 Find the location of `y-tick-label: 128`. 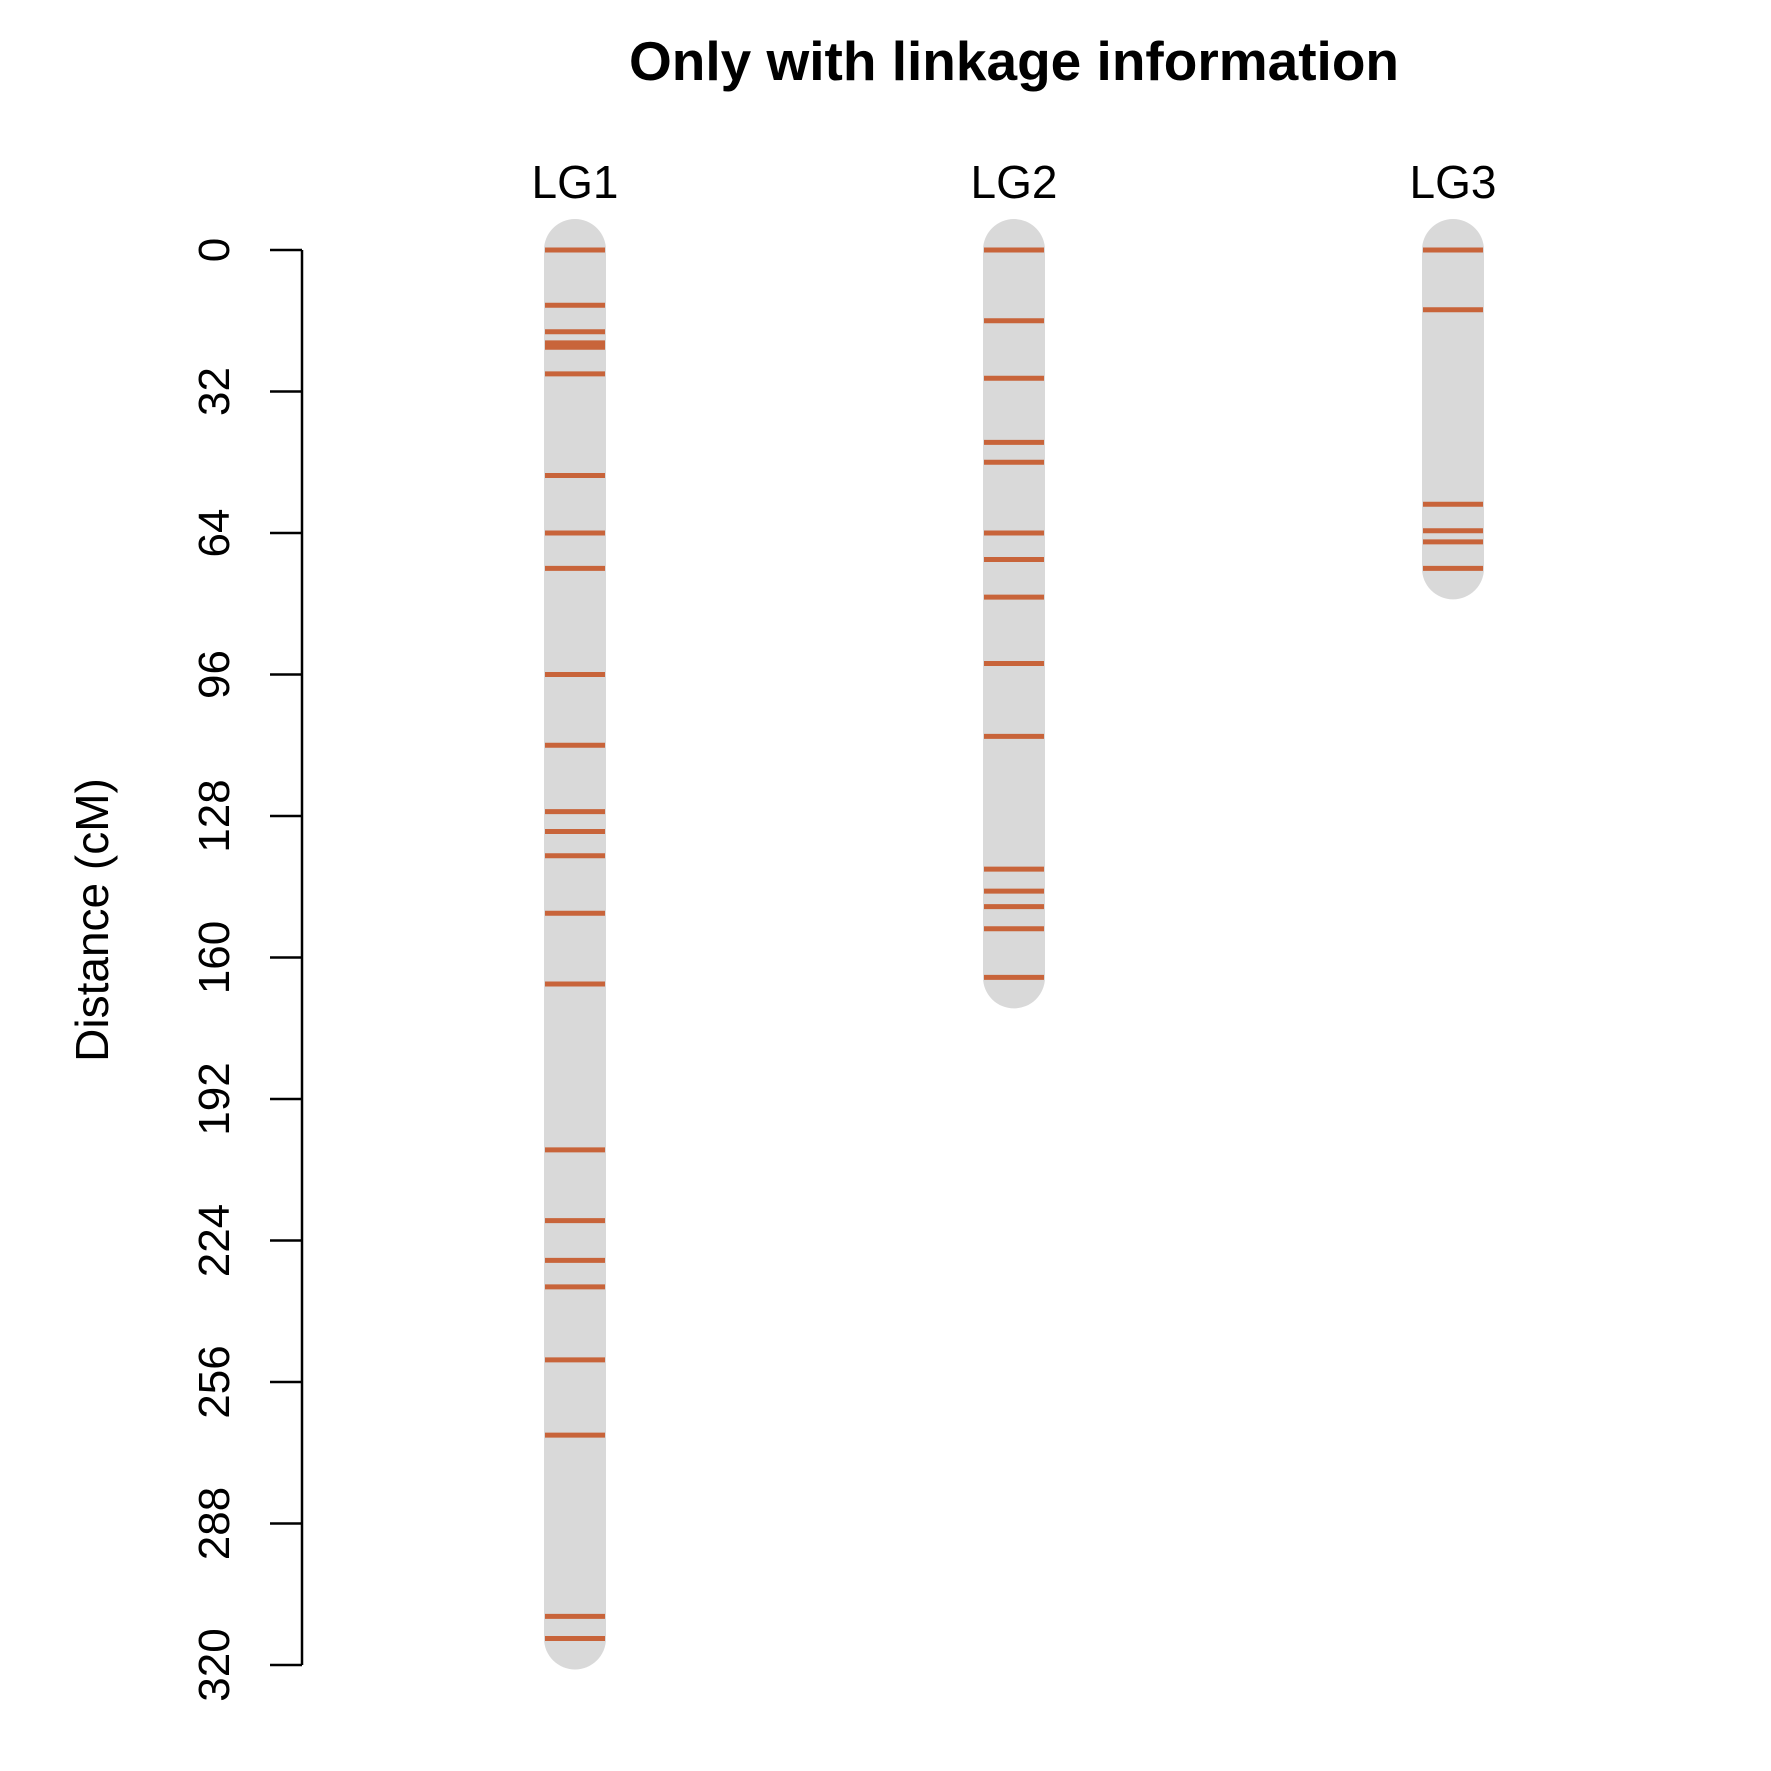

y-tick-label: 128 is located at coordinates (214, 815).